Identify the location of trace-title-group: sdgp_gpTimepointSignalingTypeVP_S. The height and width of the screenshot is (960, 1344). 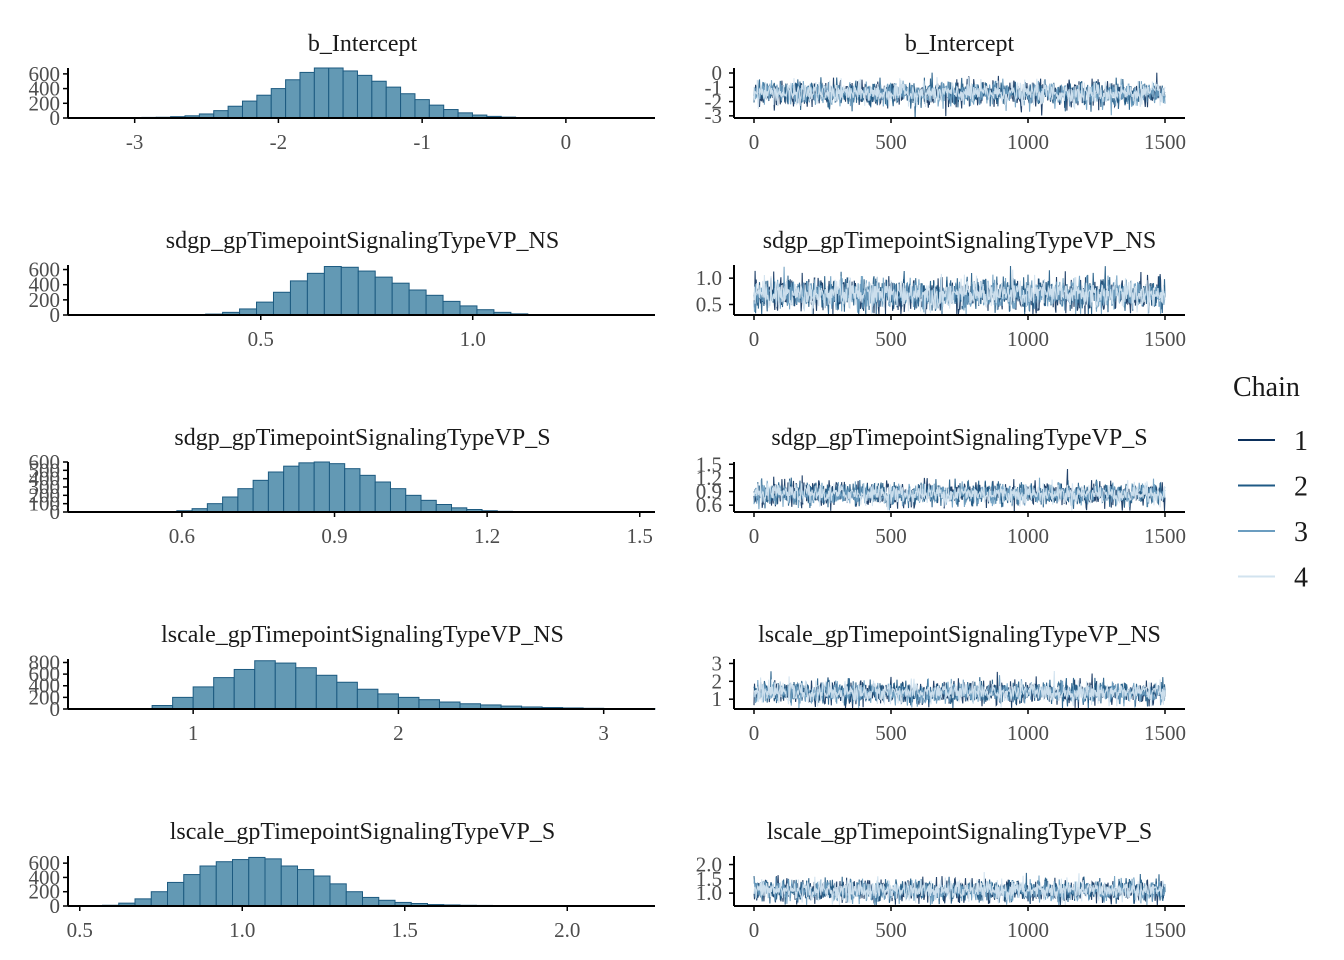
(959, 438).